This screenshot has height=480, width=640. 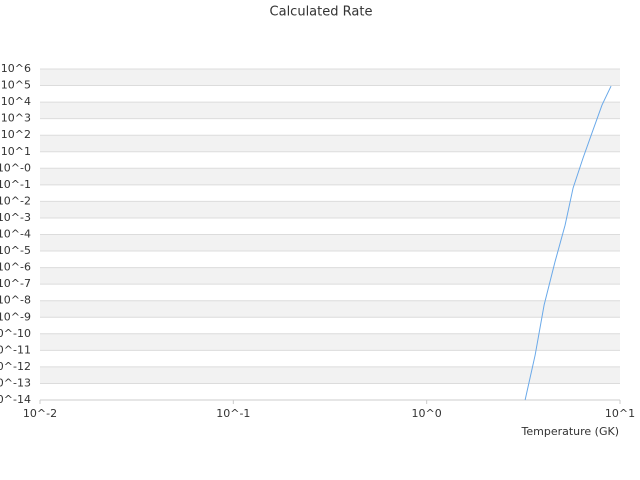 What do you see at coordinates (15, 382) in the screenshot?
I see `y-tick-label: 10^-13` at bounding box center [15, 382].